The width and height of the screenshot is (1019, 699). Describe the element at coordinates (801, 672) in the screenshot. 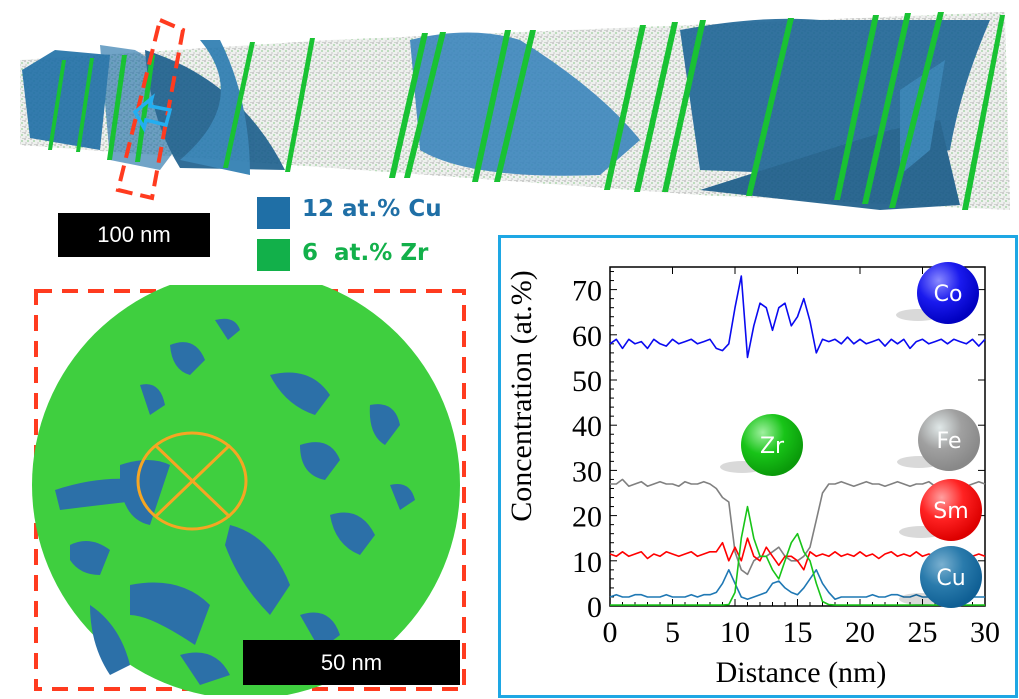

I see `x-axis-label: Distance (nm)` at that location.